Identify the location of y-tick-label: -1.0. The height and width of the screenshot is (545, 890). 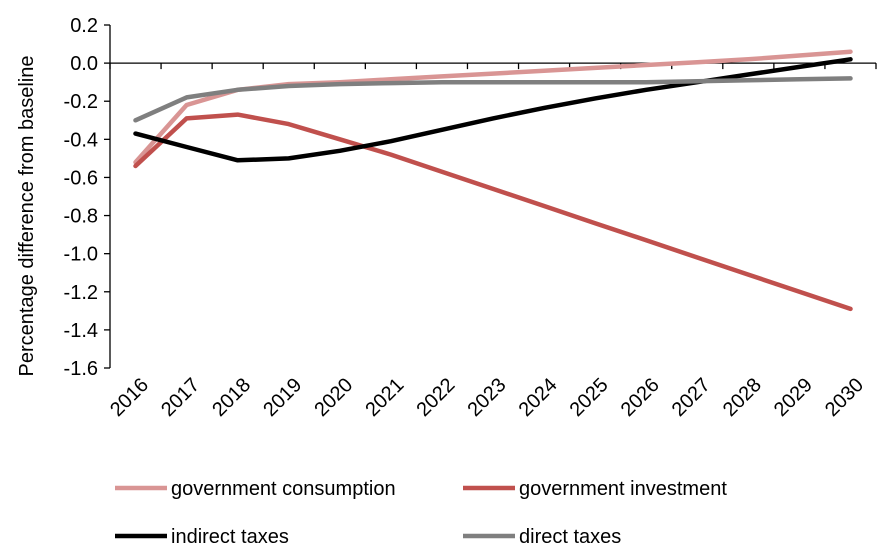
(81, 255).